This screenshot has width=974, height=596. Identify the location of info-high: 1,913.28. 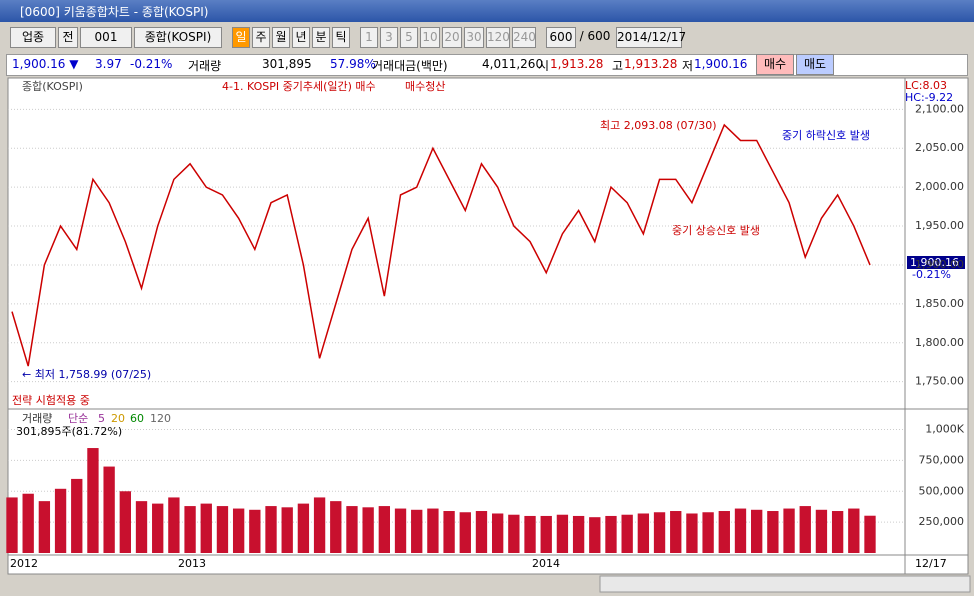
(651, 64).